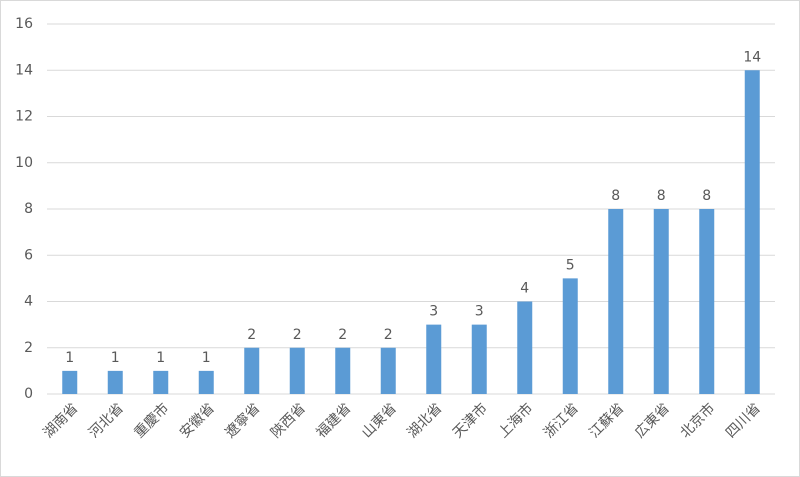 Image resolution: width=800 pixels, height=477 pixels. Describe the element at coordinates (28, 348) in the screenshot. I see `y-tick-label: 2` at that location.